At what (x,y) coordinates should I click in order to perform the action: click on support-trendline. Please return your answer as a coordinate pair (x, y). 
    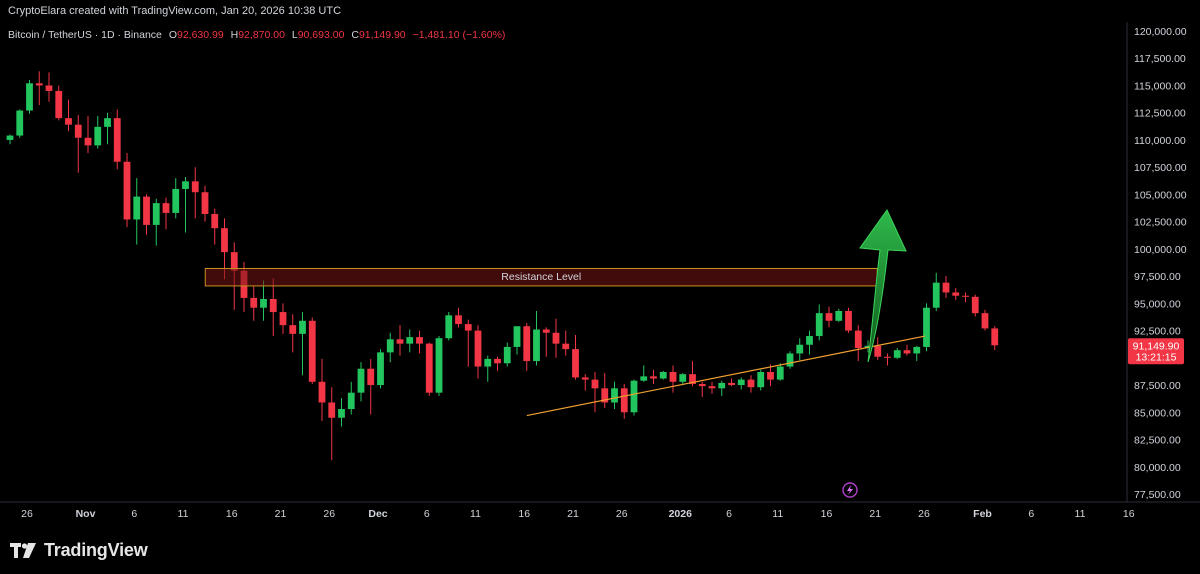
    Looking at the image, I should click on (726, 376).